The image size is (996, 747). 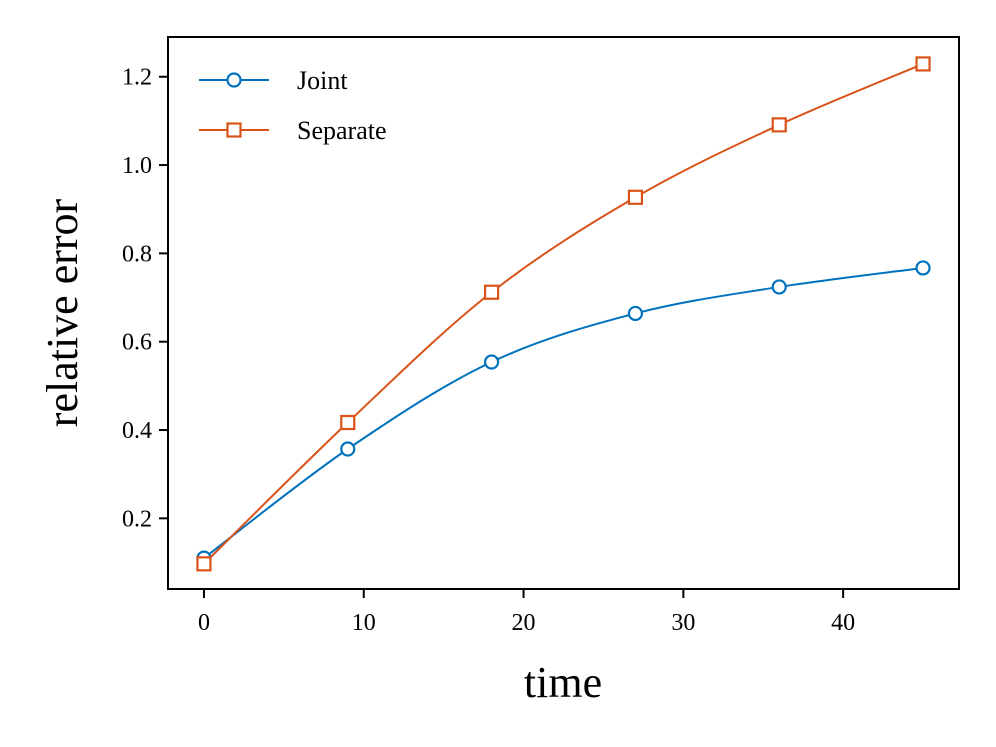 What do you see at coordinates (322, 80) in the screenshot?
I see `legend-label: Joint` at bounding box center [322, 80].